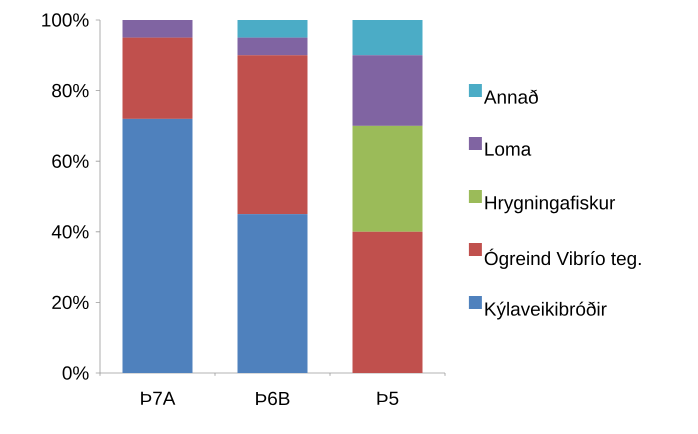 This screenshot has height=434, width=698. What do you see at coordinates (65, 20) in the screenshot?
I see `y-tick-label: 100%` at bounding box center [65, 20].